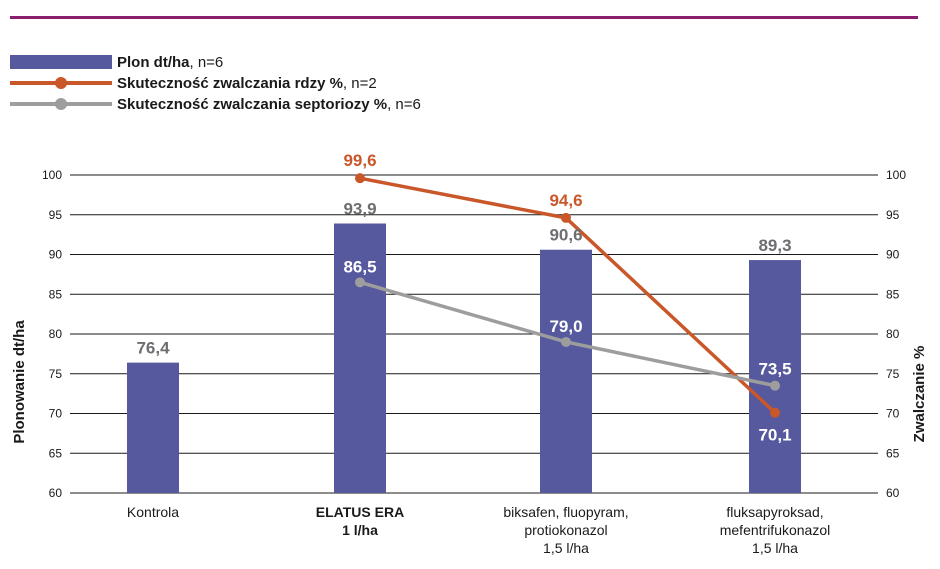 This screenshot has width=940, height=569. What do you see at coordinates (565, 326) in the screenshot?
I see `point-value-label: 79,0` at bounding box center [565, 326].